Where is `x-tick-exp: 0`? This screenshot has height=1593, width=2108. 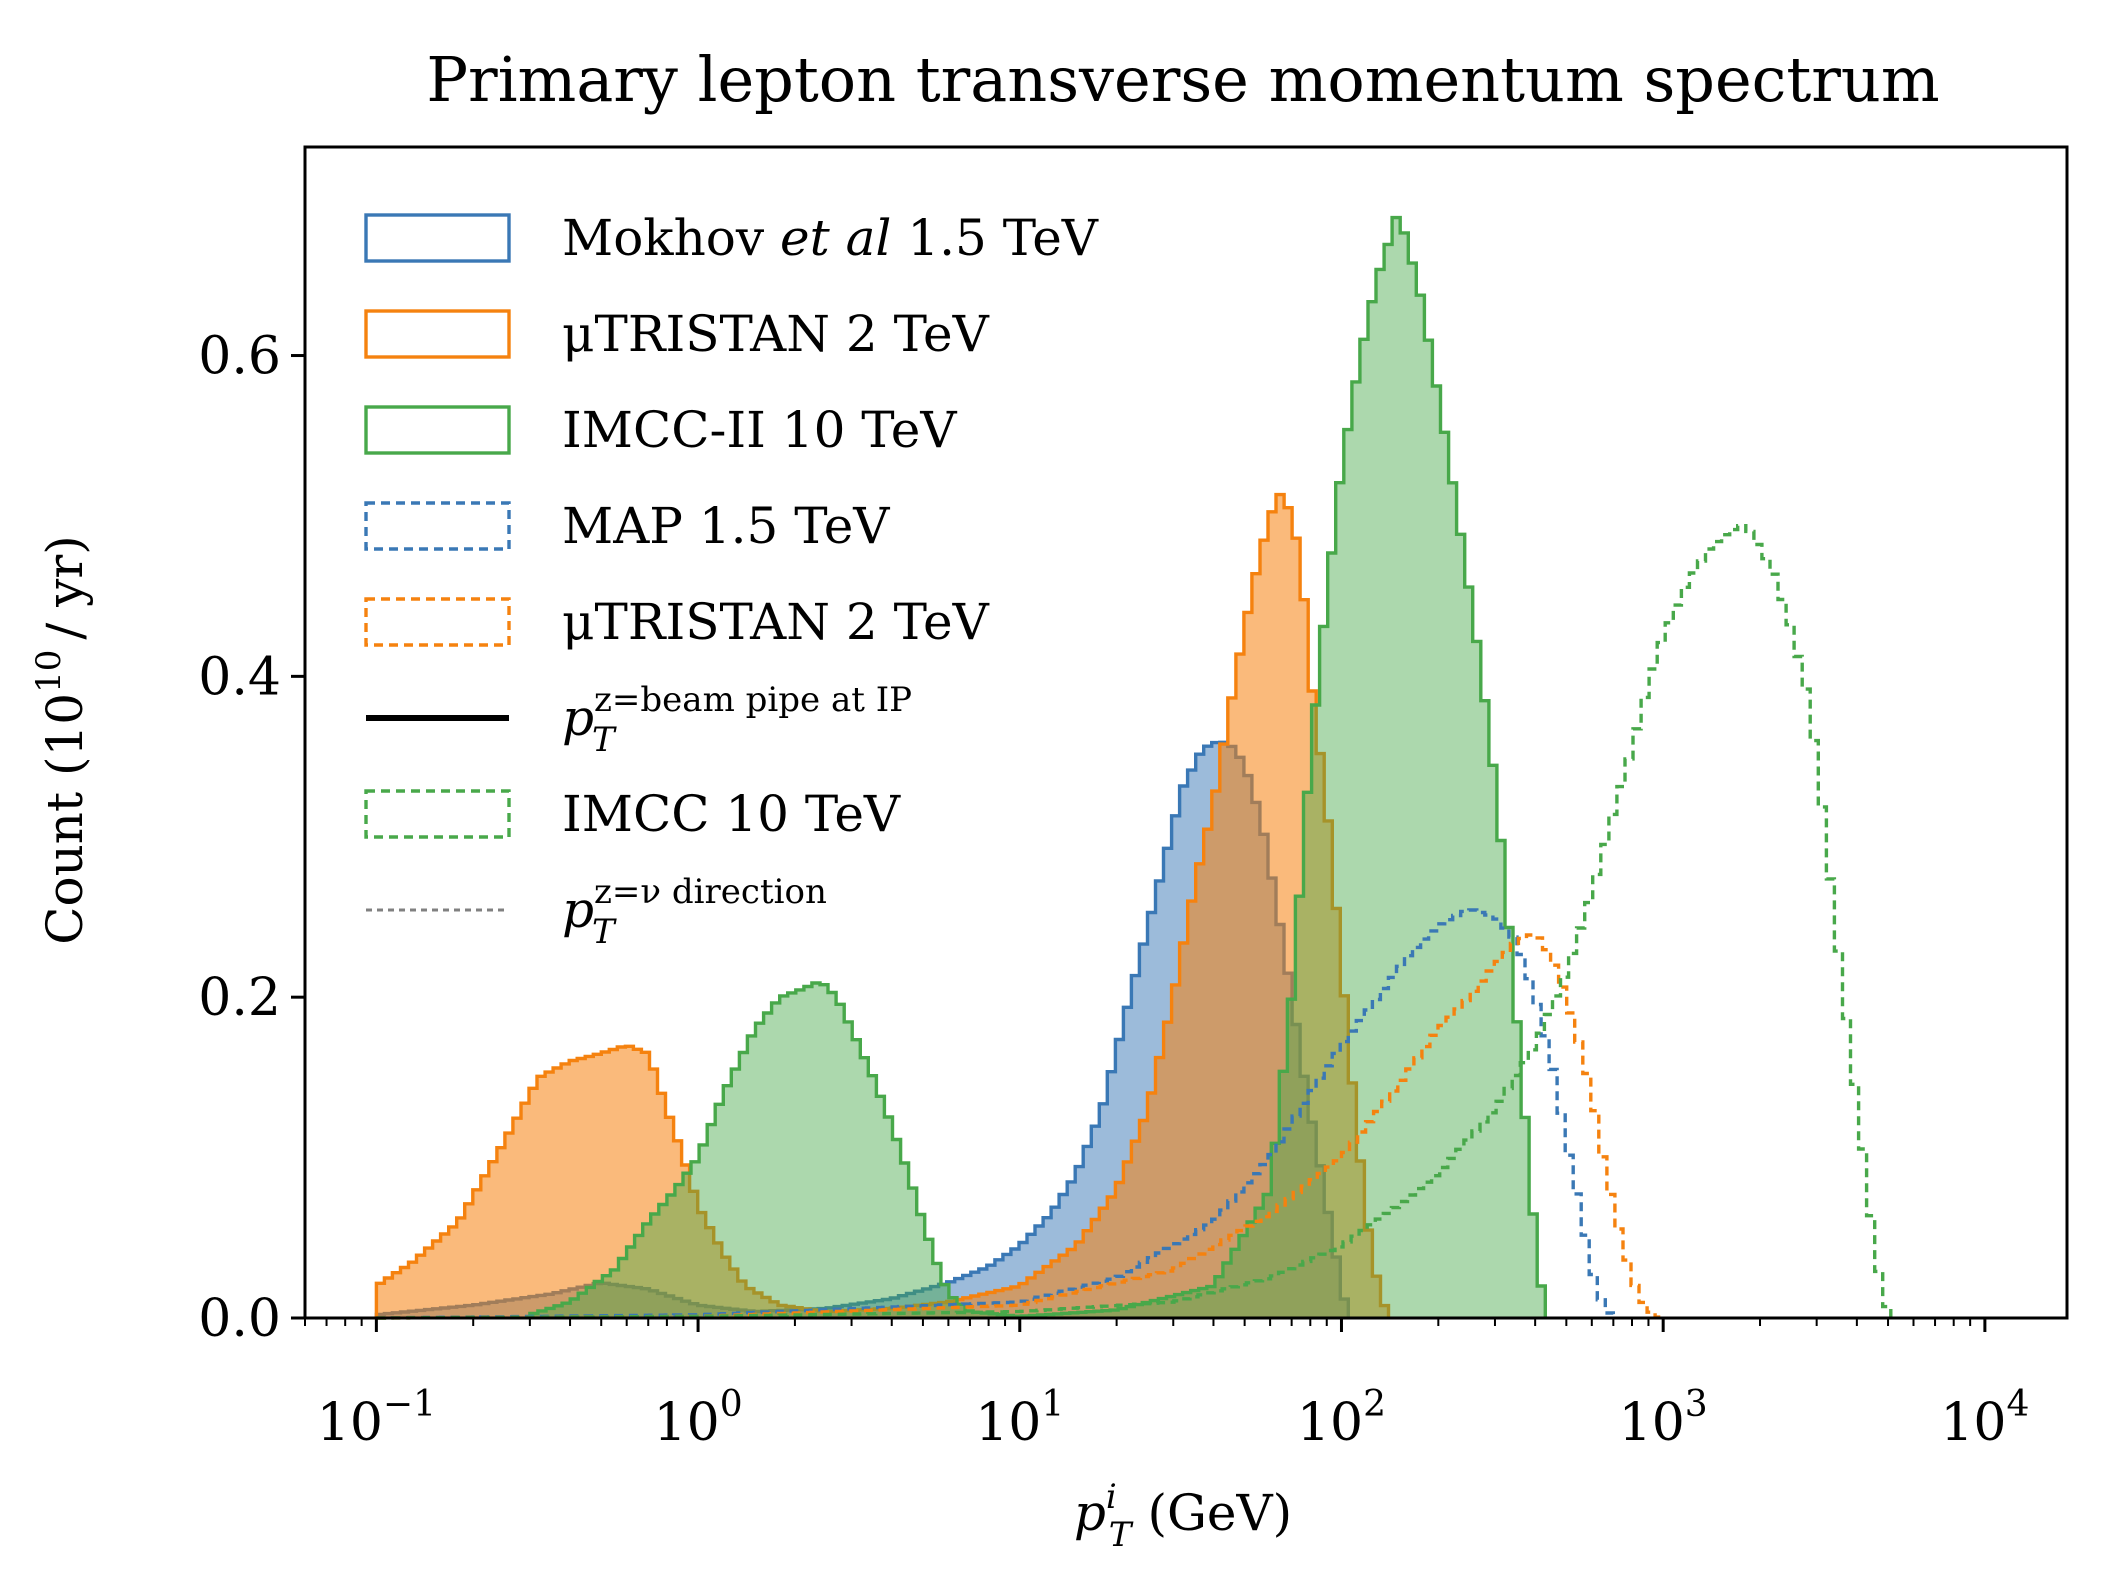 x-tick-exp: 0 is located at coordinates (731, 1404).